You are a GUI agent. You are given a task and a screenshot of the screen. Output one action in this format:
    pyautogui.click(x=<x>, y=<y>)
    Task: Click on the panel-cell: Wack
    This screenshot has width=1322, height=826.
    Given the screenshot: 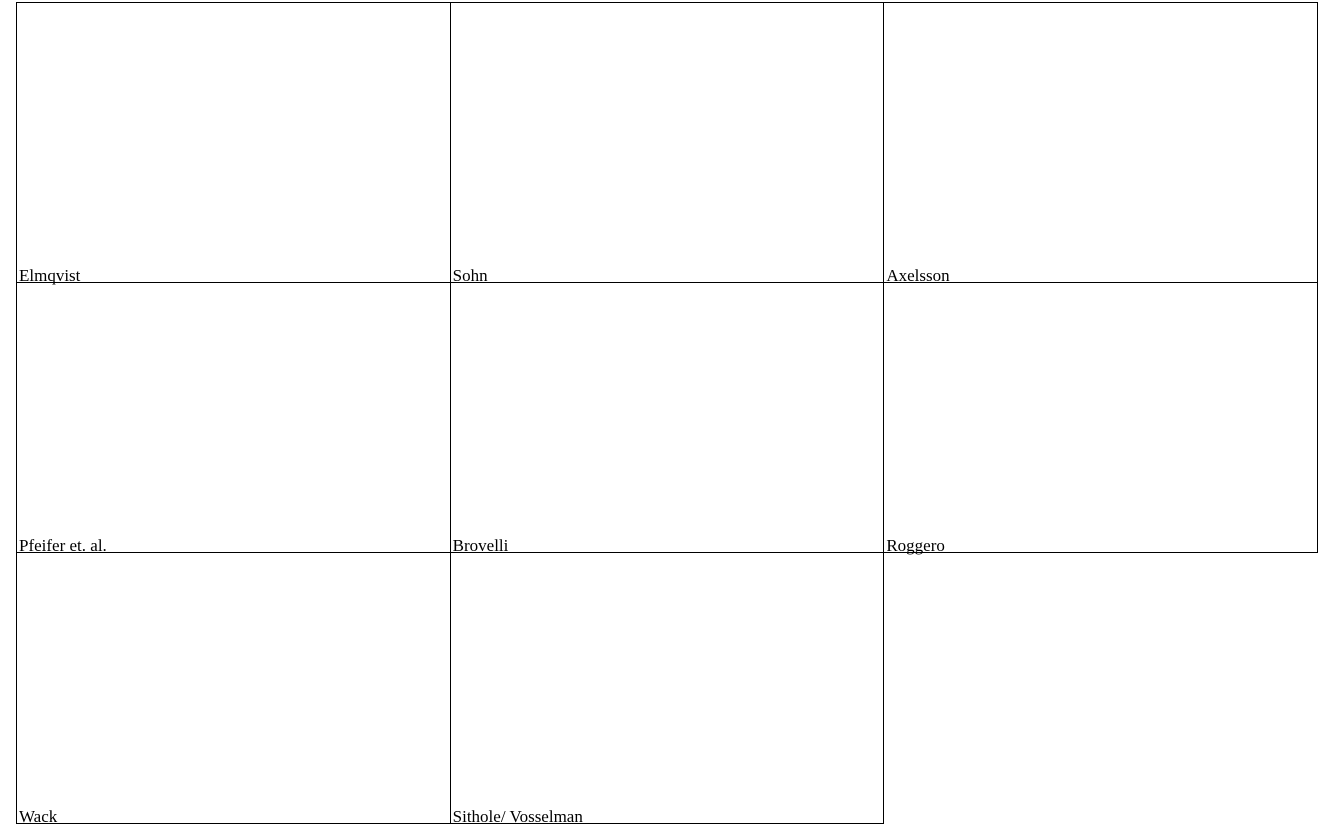 What is the action you would take?
    pyautogui.click(x=233, y=689)
    